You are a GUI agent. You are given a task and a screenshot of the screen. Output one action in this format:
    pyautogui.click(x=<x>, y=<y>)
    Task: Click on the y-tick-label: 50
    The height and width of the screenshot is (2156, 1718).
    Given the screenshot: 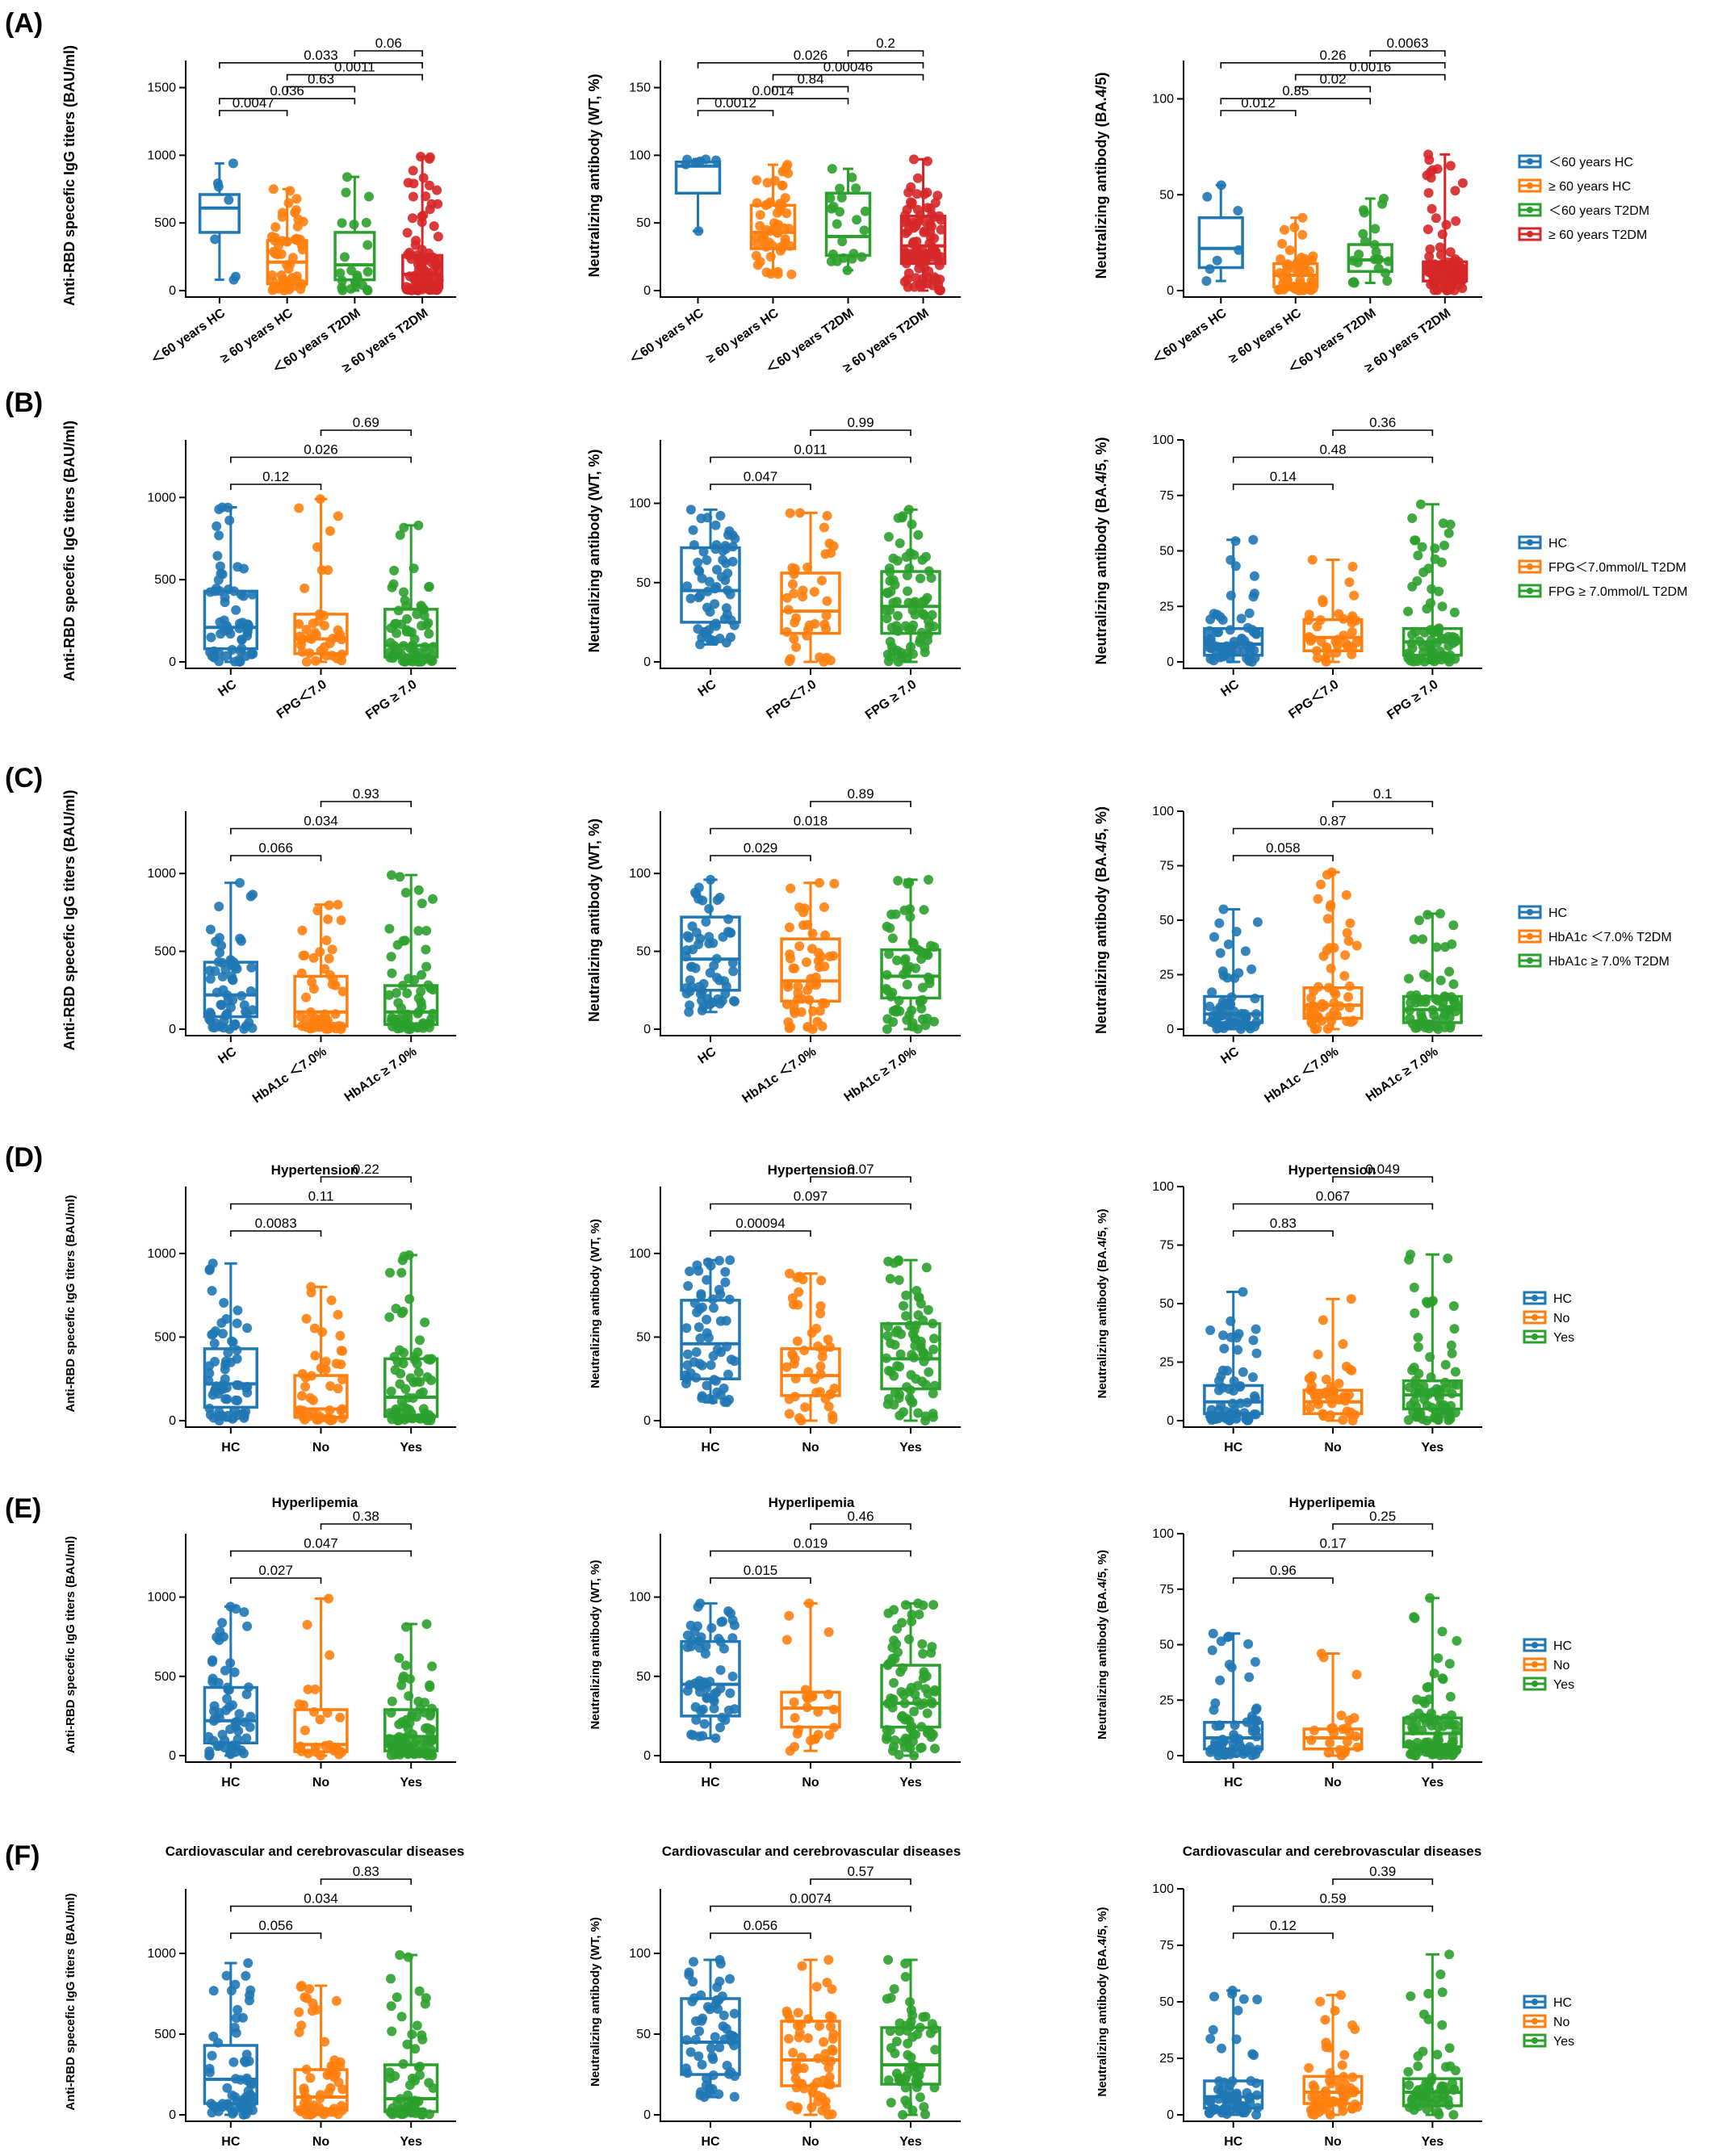 What is the action you would take?
    pyautogui.click(x=643, y=583)
    